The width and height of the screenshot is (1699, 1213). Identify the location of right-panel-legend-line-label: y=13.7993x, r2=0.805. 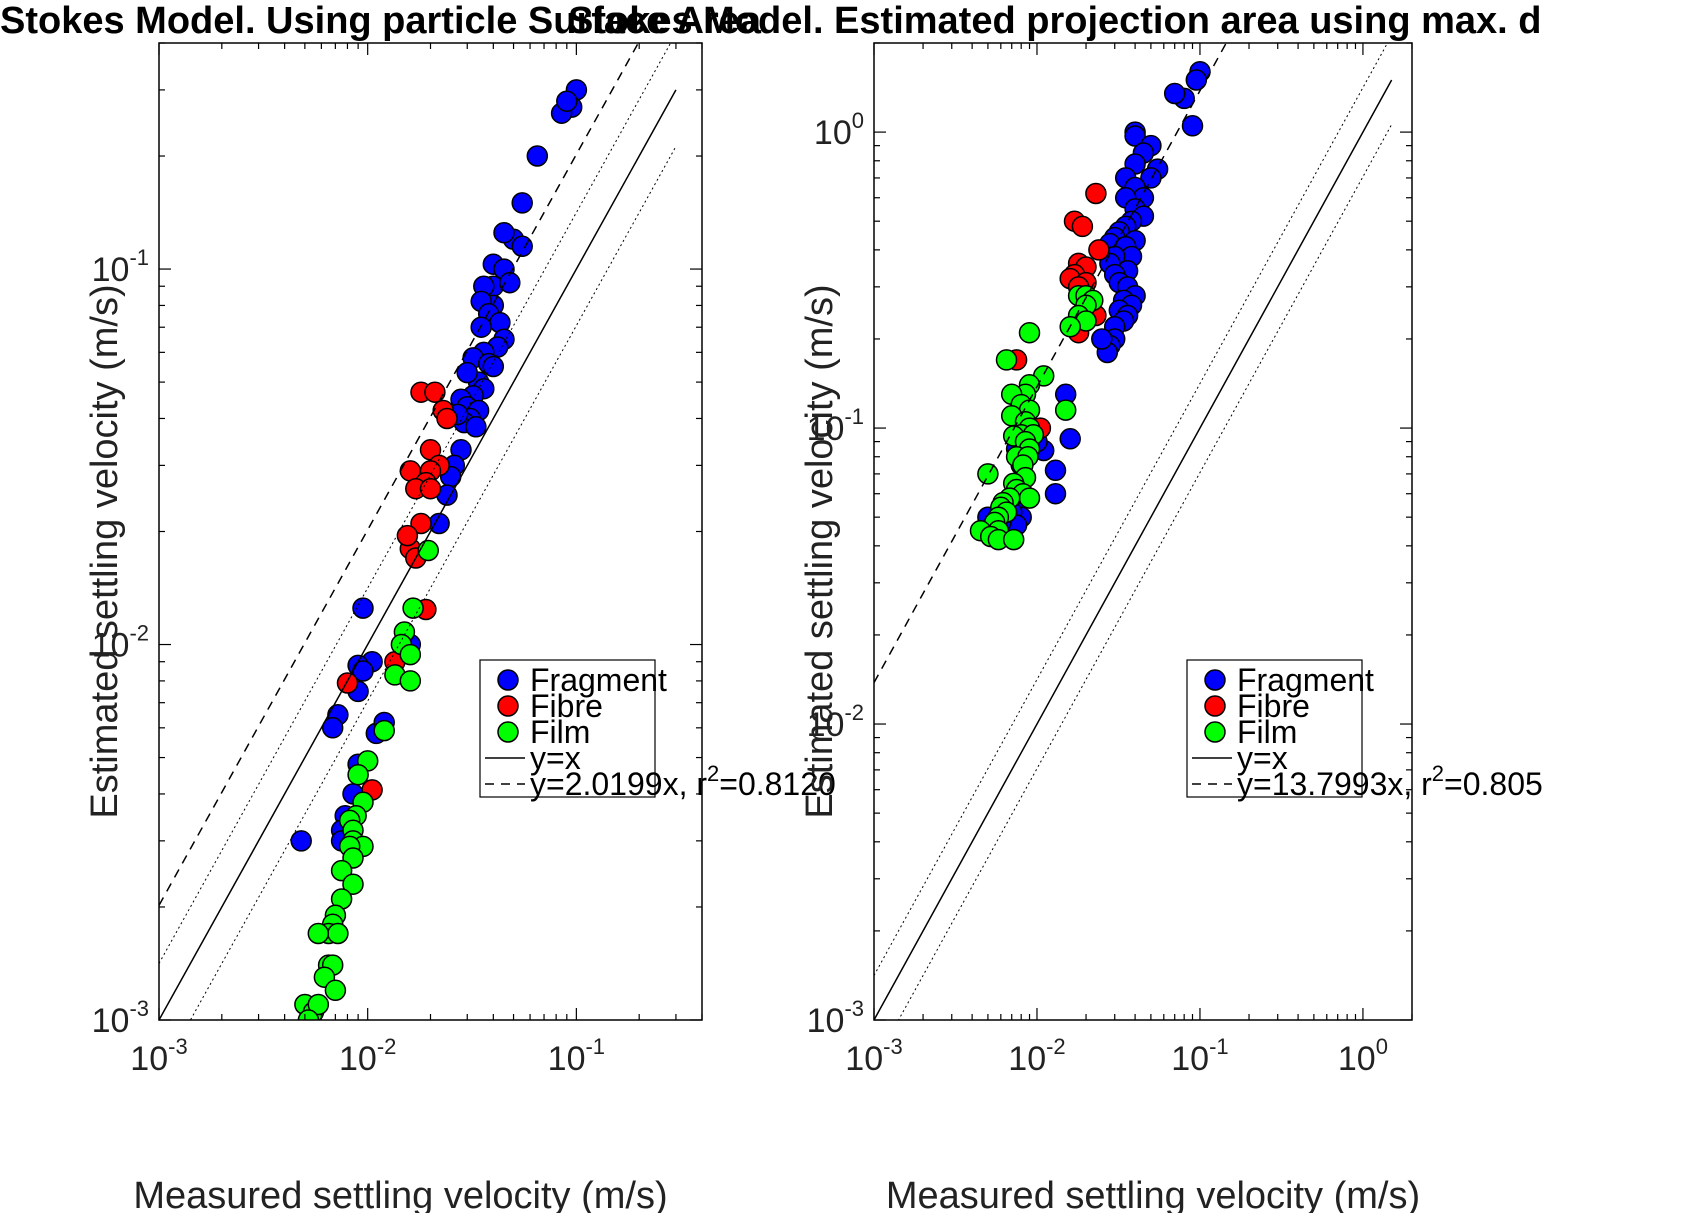
(1390, 781).